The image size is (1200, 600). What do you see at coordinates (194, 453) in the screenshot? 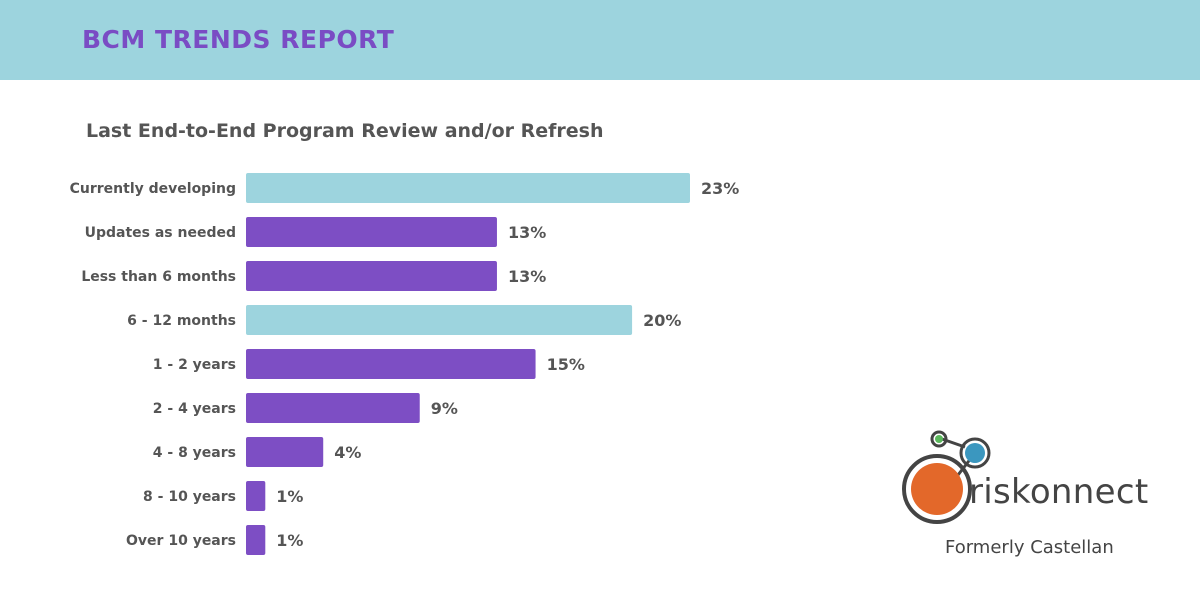
I see `category-label: 4 - 8 years` at bounding box center [194, 453].